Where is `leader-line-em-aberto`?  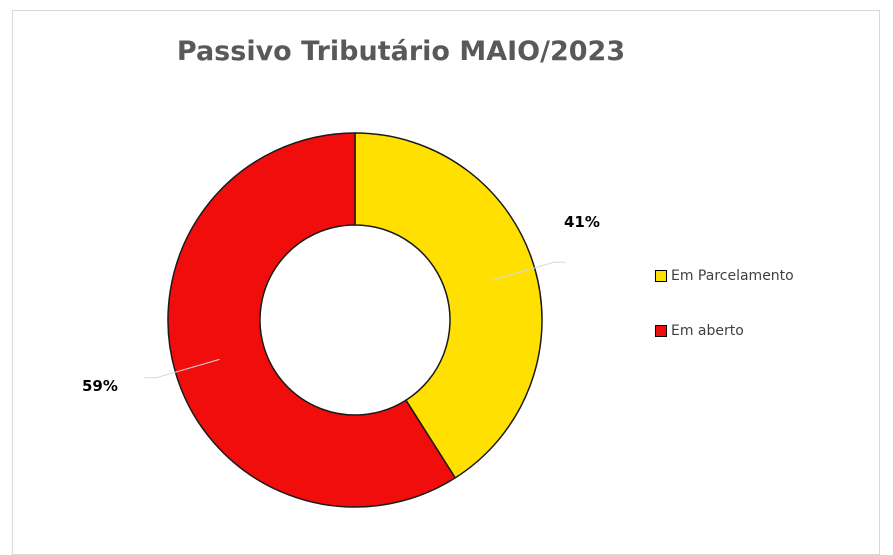 leader-line-em-aberto is located at coordinates (182, 368).